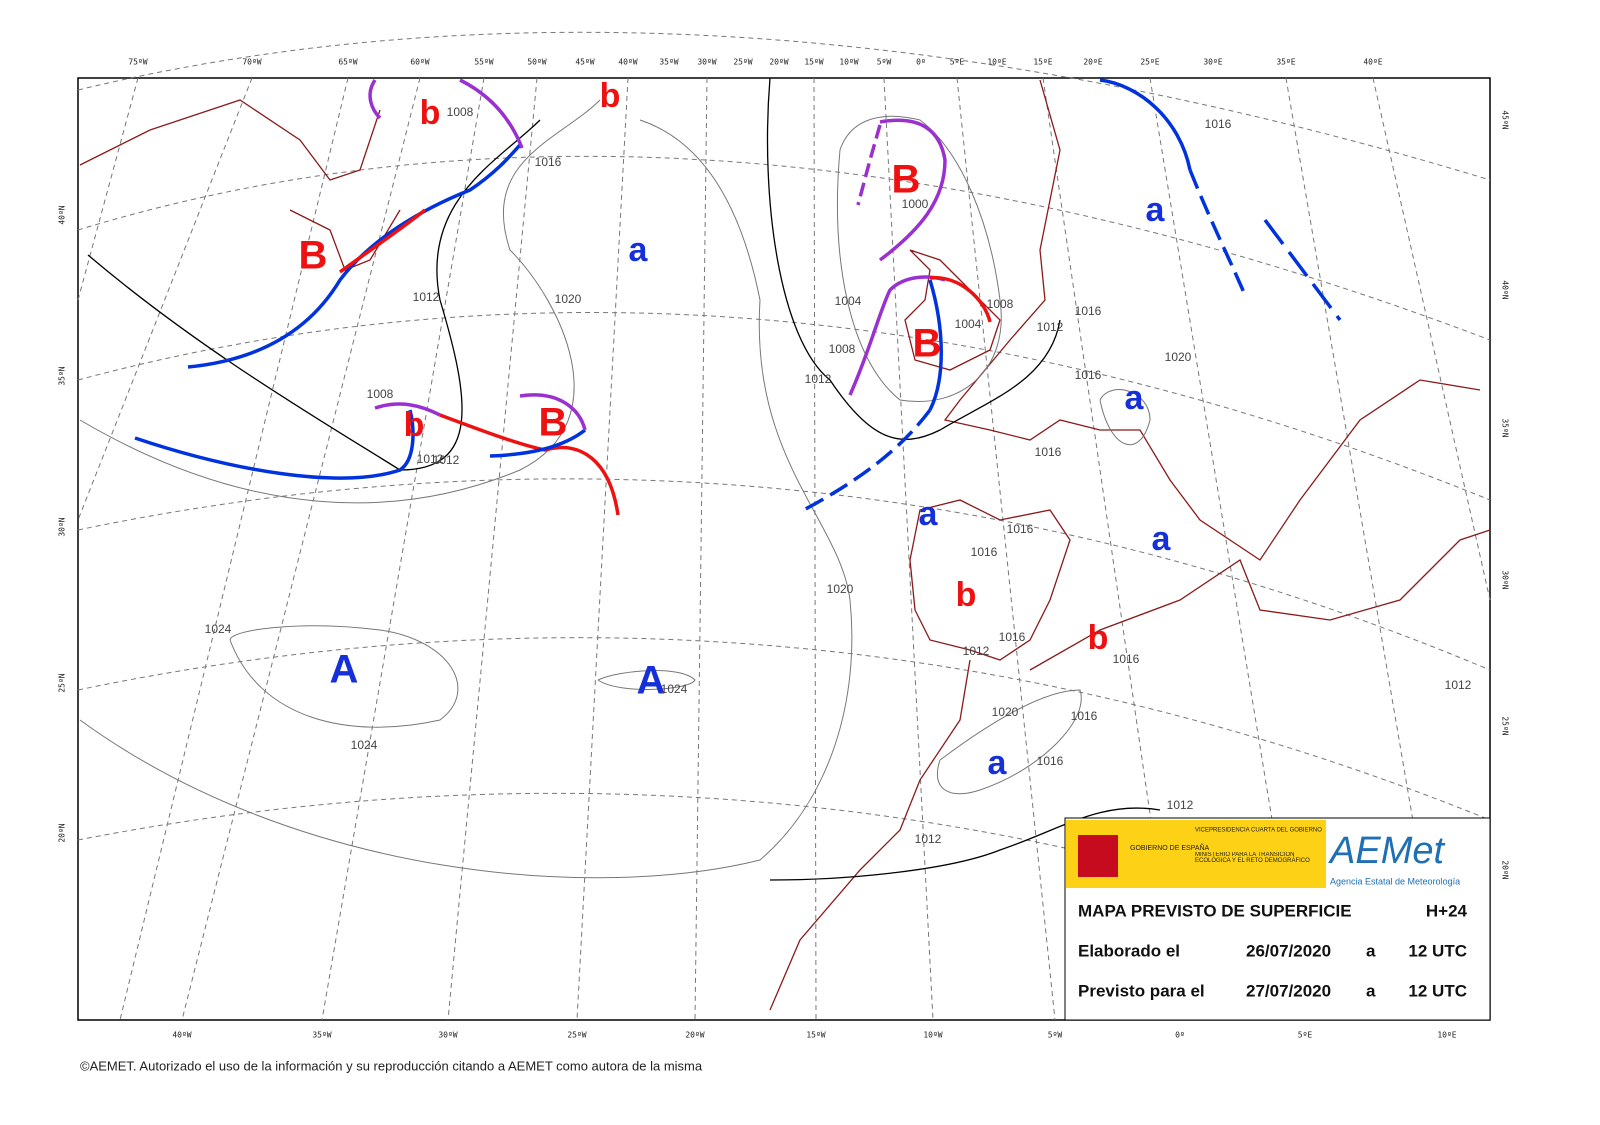 The height and width of the screenshot is (1125, 1600). I want to click on top-longitude: 25ºE, so click(1149, 62).